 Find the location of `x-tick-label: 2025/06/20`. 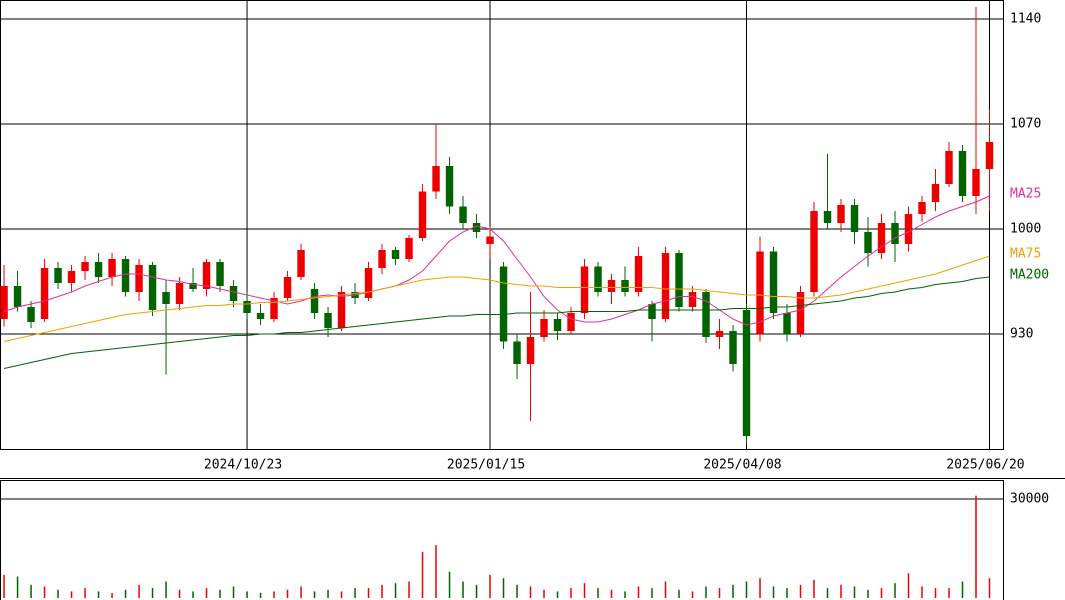

x-tick-label: 2025/06/20 is located at coordinates (985, 465).